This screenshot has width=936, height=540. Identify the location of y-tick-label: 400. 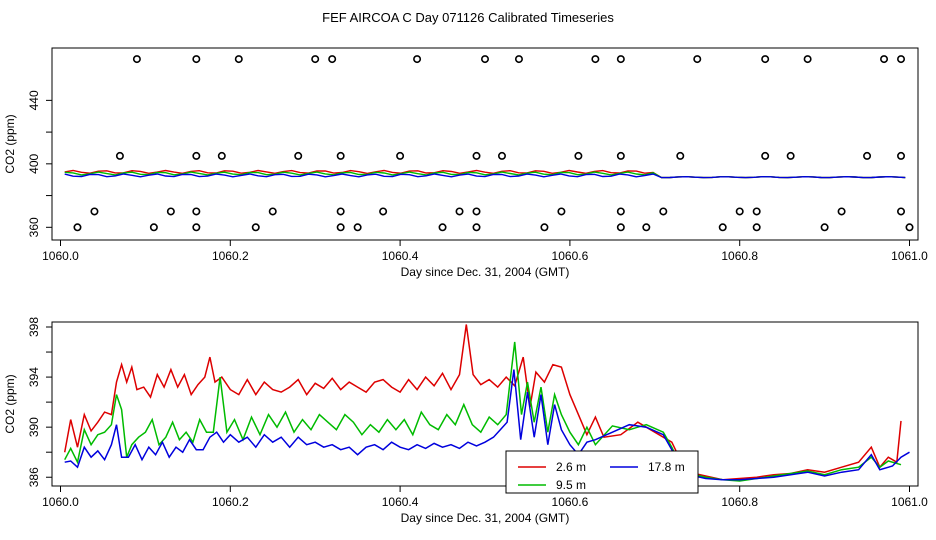
(34, 164).